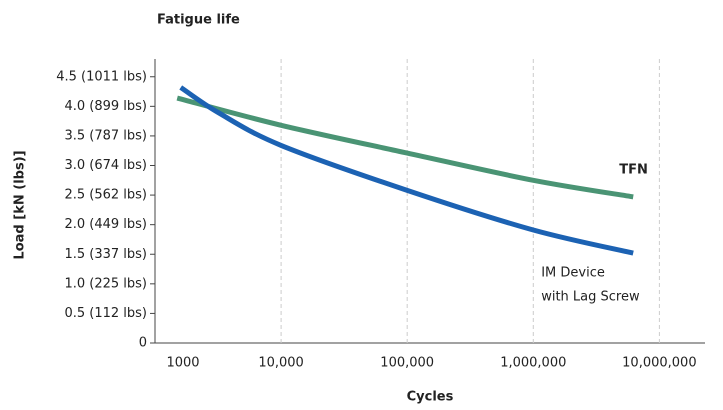 The height and width of the screenshot is (410, 723). I want to click on x-tick-label: 1000, so click(182, 363).